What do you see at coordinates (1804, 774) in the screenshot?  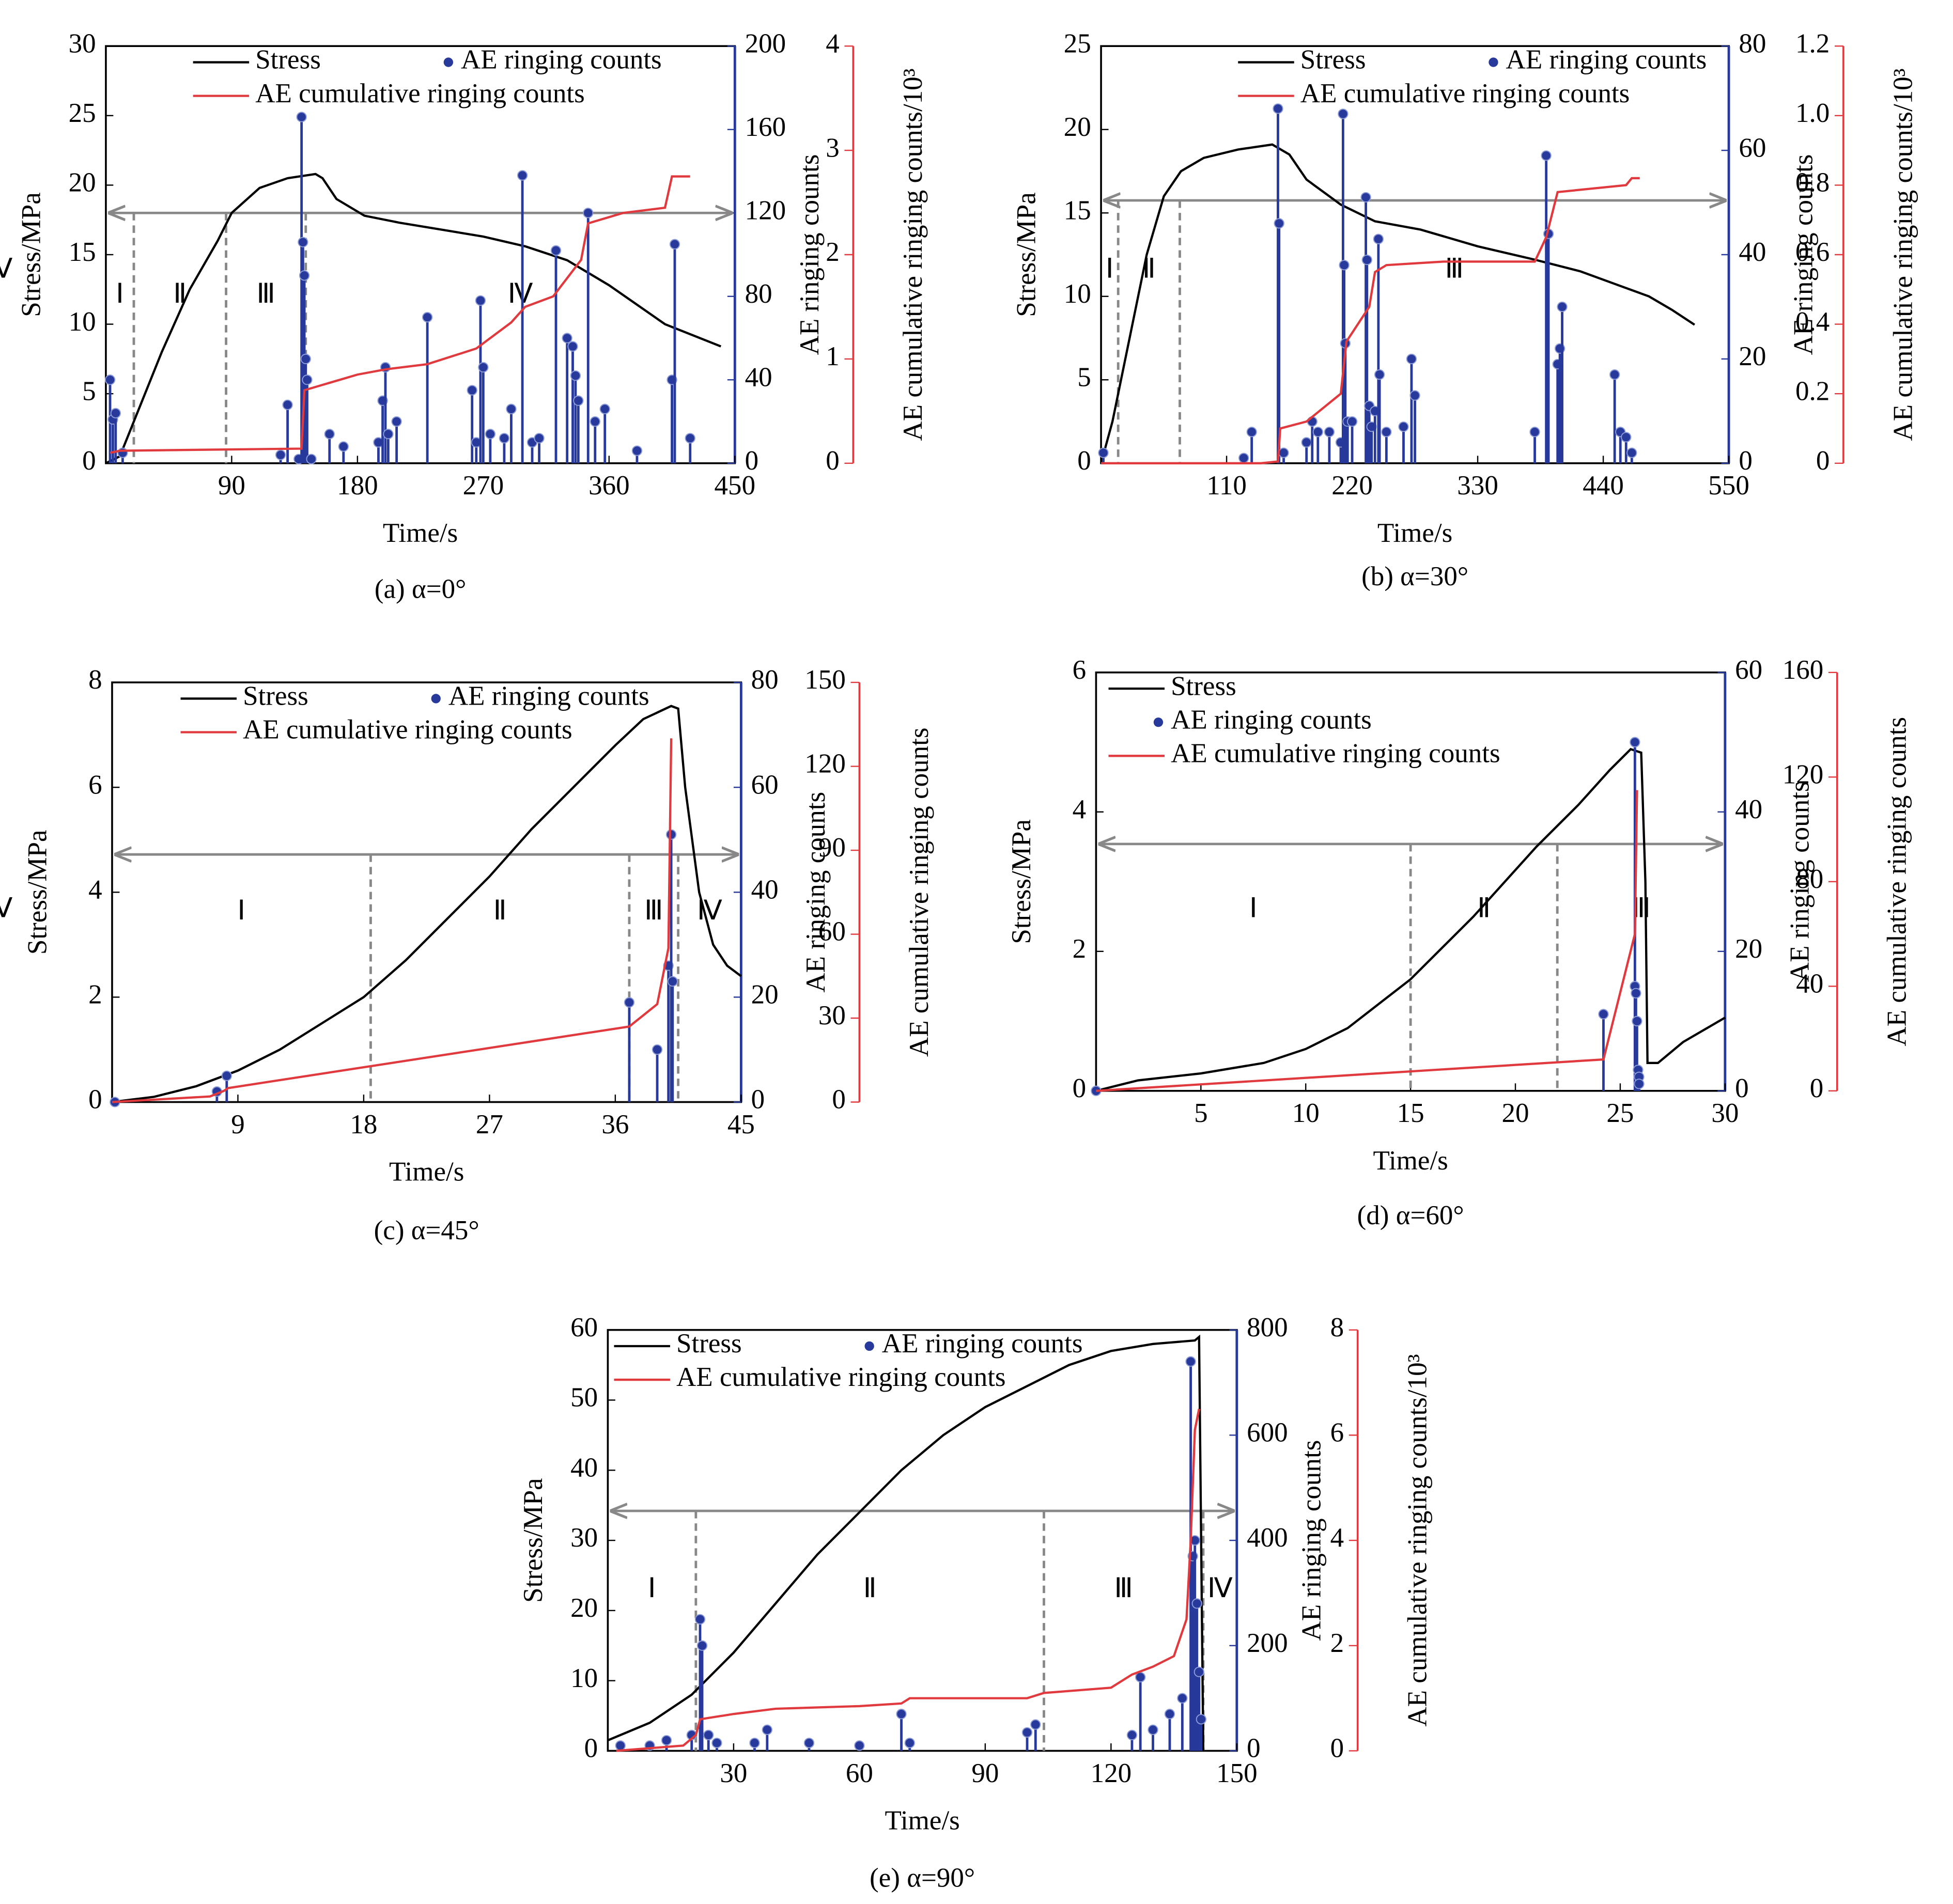 I see `y3-tick-label: 120` at bounding box center [1804, 774].